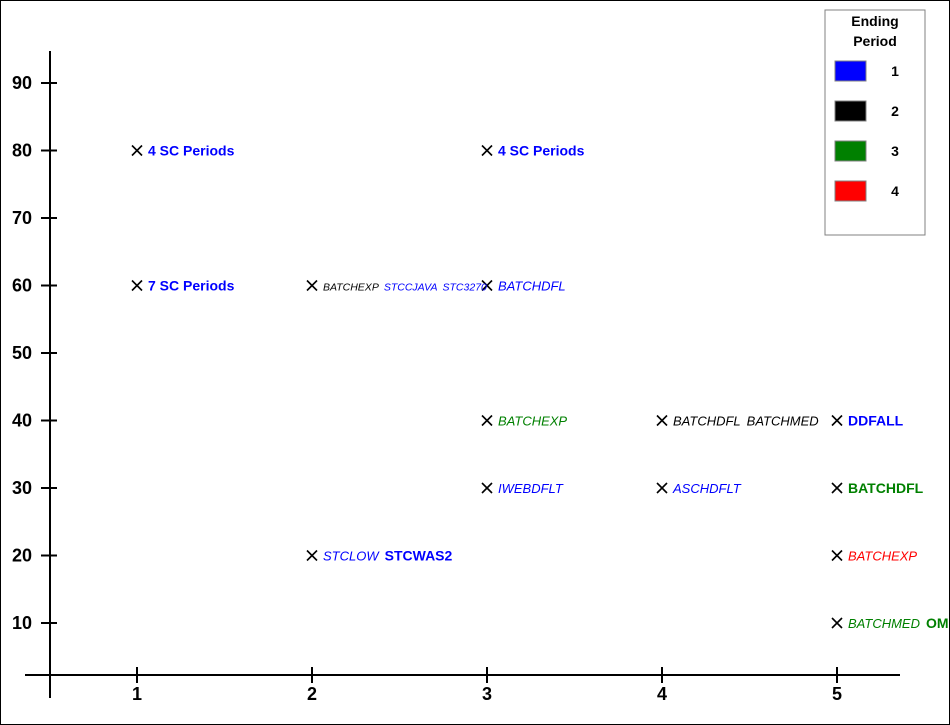 Image resolution: width=950 pixels, height=725 pixels. Describe the element at coordinates (312, 694) in the screenshot. I see `x-tick-label: 2` at that location.